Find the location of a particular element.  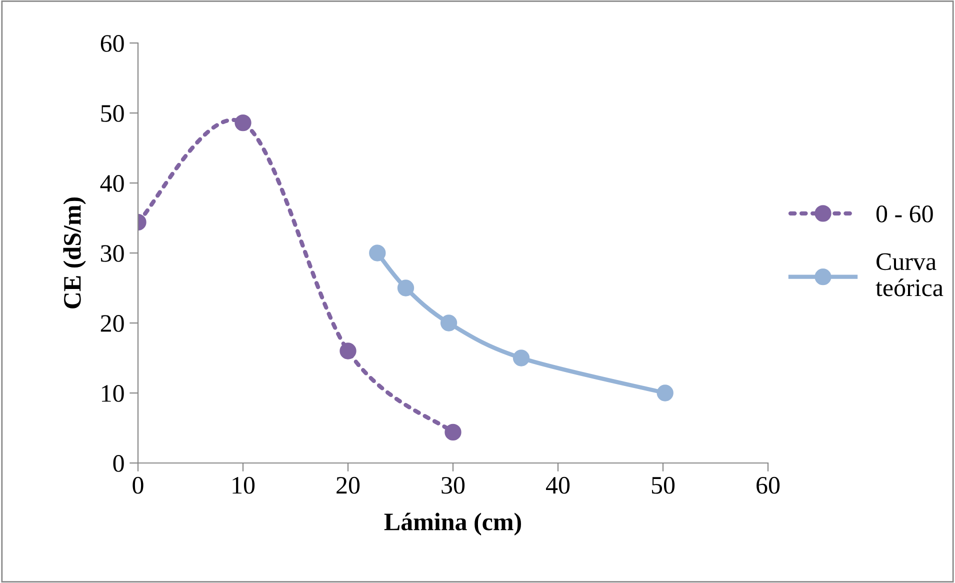

y-tick-label: 0 is located at coordinates (118, 463).